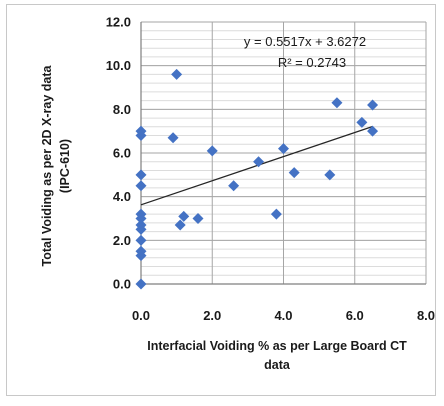 The height and width of the screenshot is (406, 444). I want to click on x-axis-title-line-2: data, so click(277, 365).